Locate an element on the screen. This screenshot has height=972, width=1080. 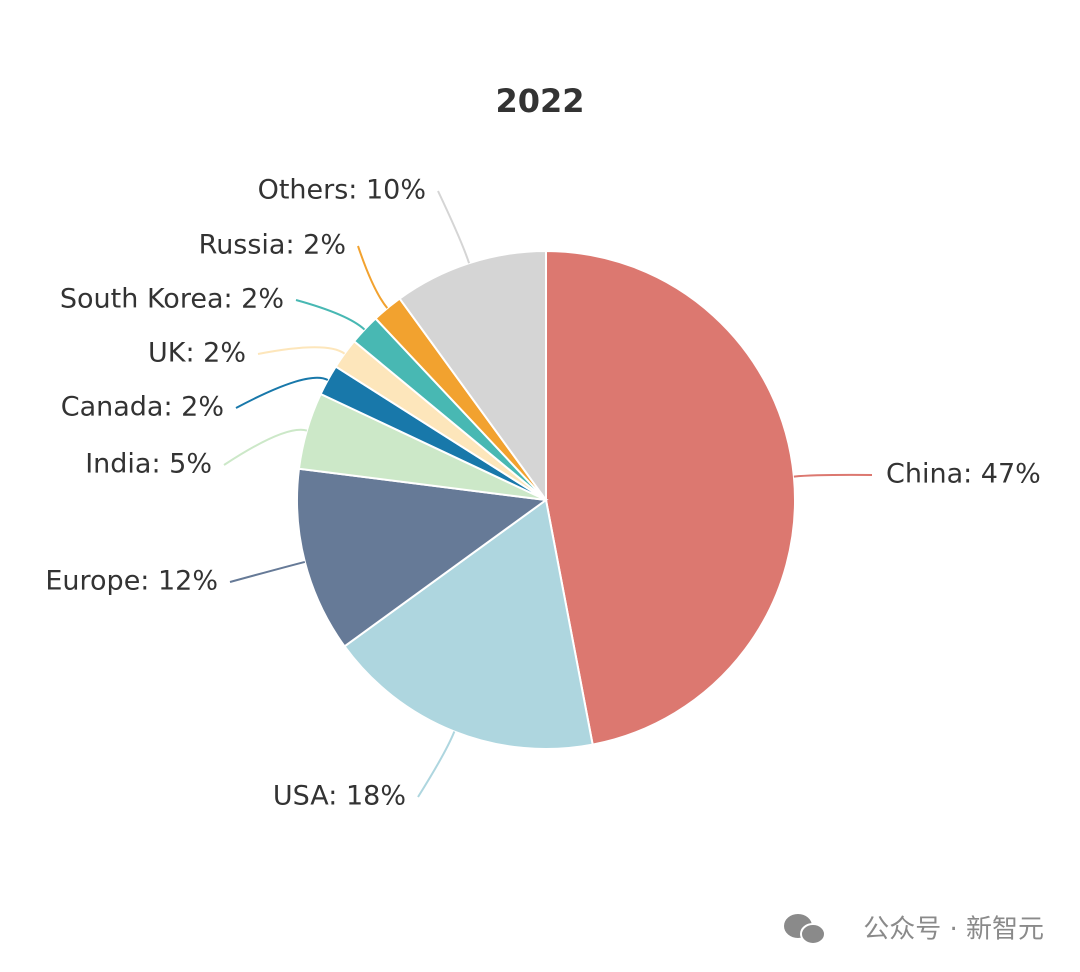
pie-slice: China is located at coordinates (670, 497).